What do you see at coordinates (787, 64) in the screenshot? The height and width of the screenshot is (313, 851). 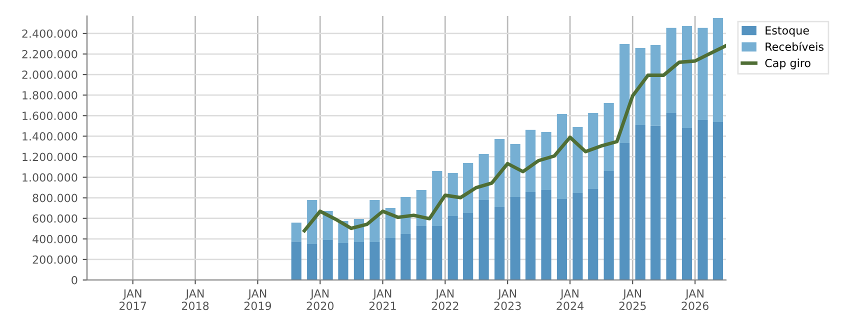 I see `legend-label: Cap giro` at bounding box center [787, 64].